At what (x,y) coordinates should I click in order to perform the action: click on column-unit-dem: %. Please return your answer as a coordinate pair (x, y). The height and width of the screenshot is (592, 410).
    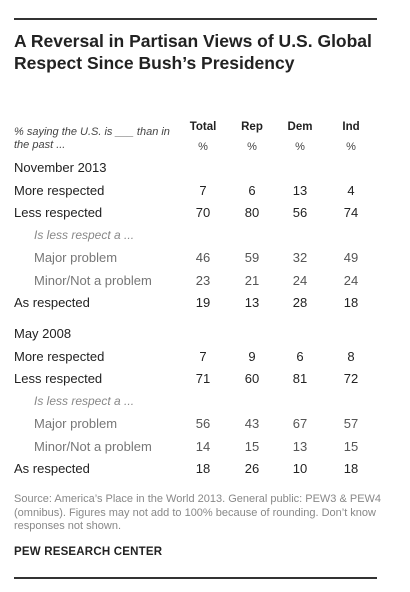
    Looking at the image, I should click on (300, 147).